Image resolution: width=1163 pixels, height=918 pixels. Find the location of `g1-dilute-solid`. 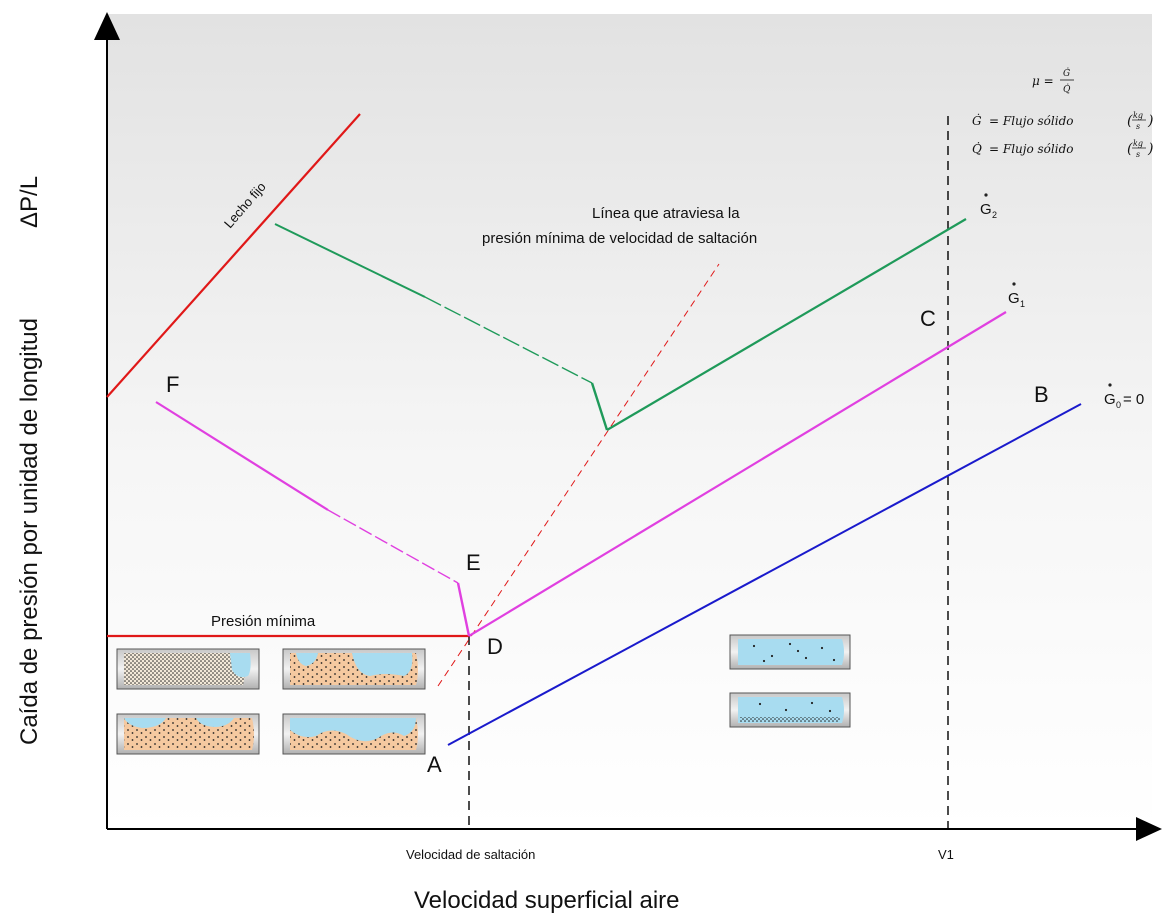

g1-dilute-solid is located at coordinates (242, 456).